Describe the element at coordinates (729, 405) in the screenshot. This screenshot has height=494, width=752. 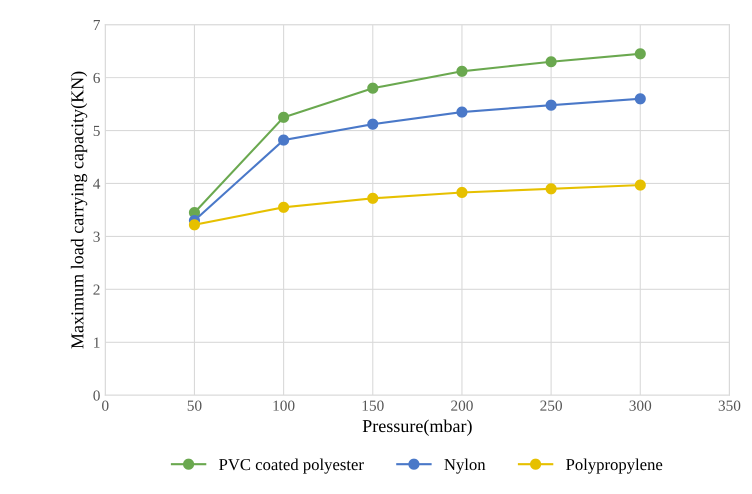
I see `x-tick-label: 350` at that location.